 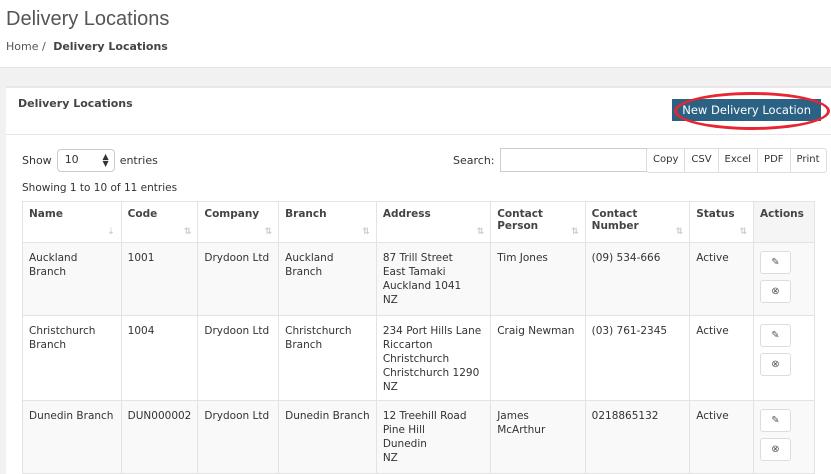 What do you see at coordinates (637, 279) in the screenshot?
I see `cell-contact-number: (09) 534-666` at bounding box center [637, 279].